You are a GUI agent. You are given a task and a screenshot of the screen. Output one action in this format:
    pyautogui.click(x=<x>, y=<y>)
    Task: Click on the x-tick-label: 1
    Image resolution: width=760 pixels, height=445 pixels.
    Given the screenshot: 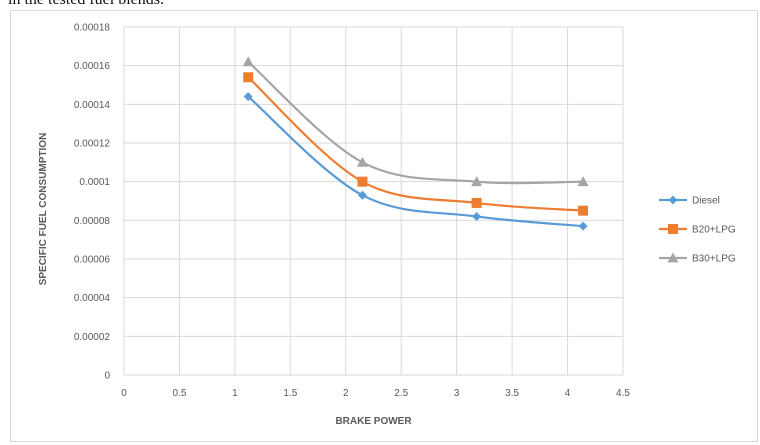 What is the action you would take?
    pyautogui.click(x=235, y=393)
    